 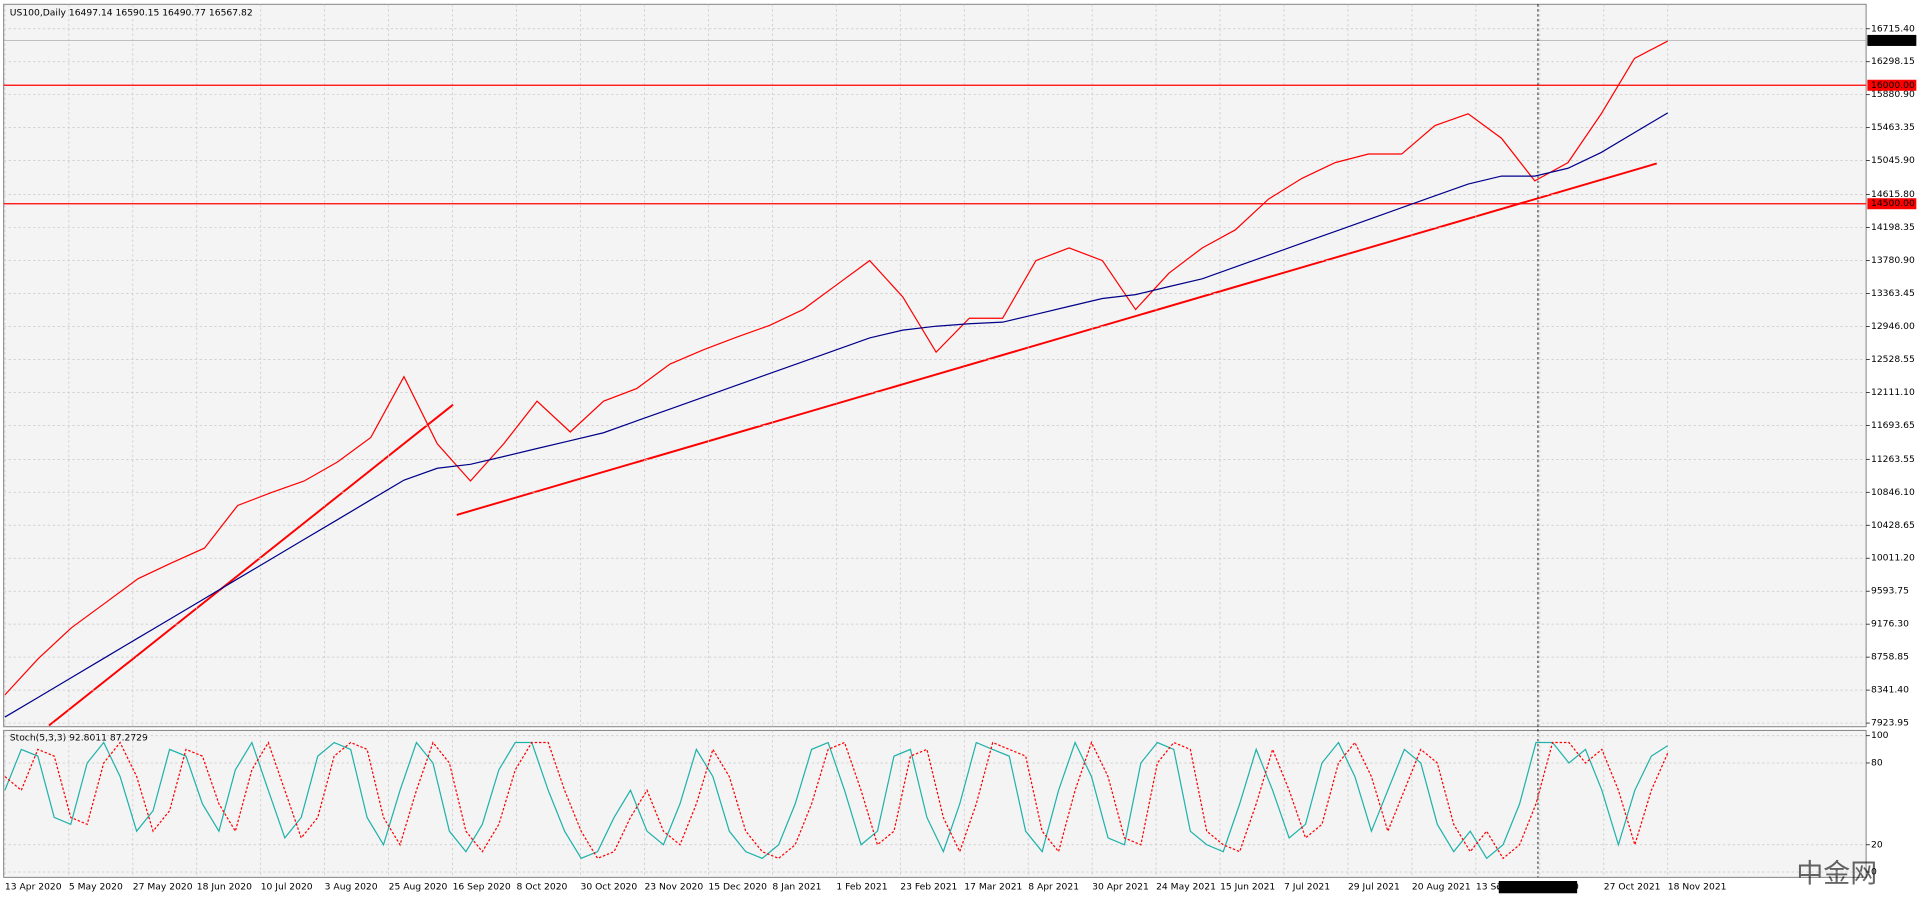 What do you see at coordinates (542, 887) in the screenshot?
I see `x-tick-label: 8 Oct 2020` at bounding box center [542, 887].